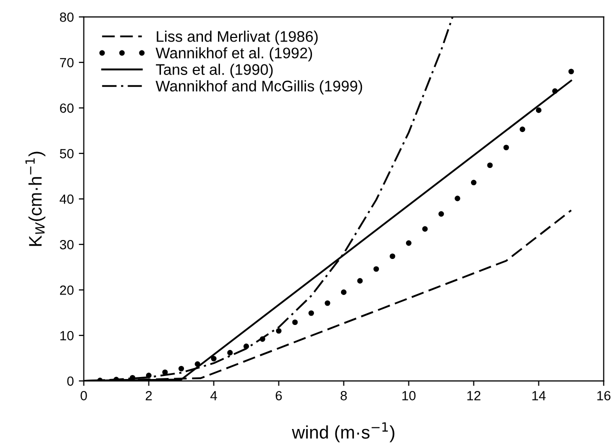 The width and height of the screenshot is (616, 445). I want to click on y-tick-label: 50, so click(67, 153).